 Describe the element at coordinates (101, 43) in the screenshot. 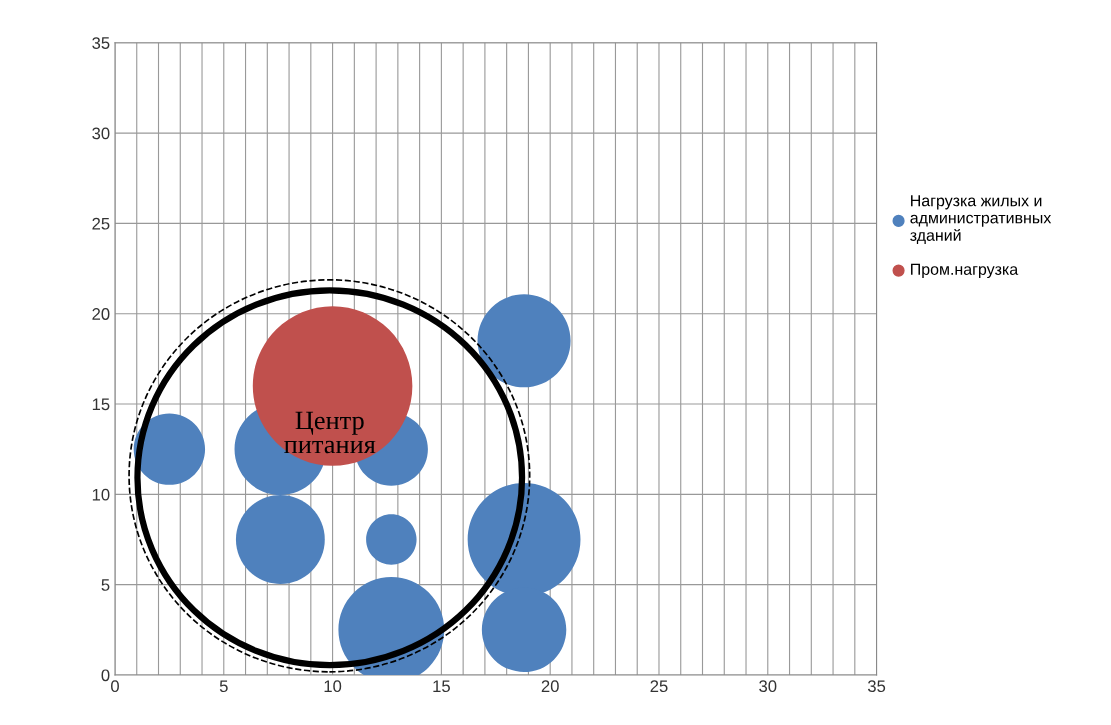

I see `y-tick-label: 35` at that location.